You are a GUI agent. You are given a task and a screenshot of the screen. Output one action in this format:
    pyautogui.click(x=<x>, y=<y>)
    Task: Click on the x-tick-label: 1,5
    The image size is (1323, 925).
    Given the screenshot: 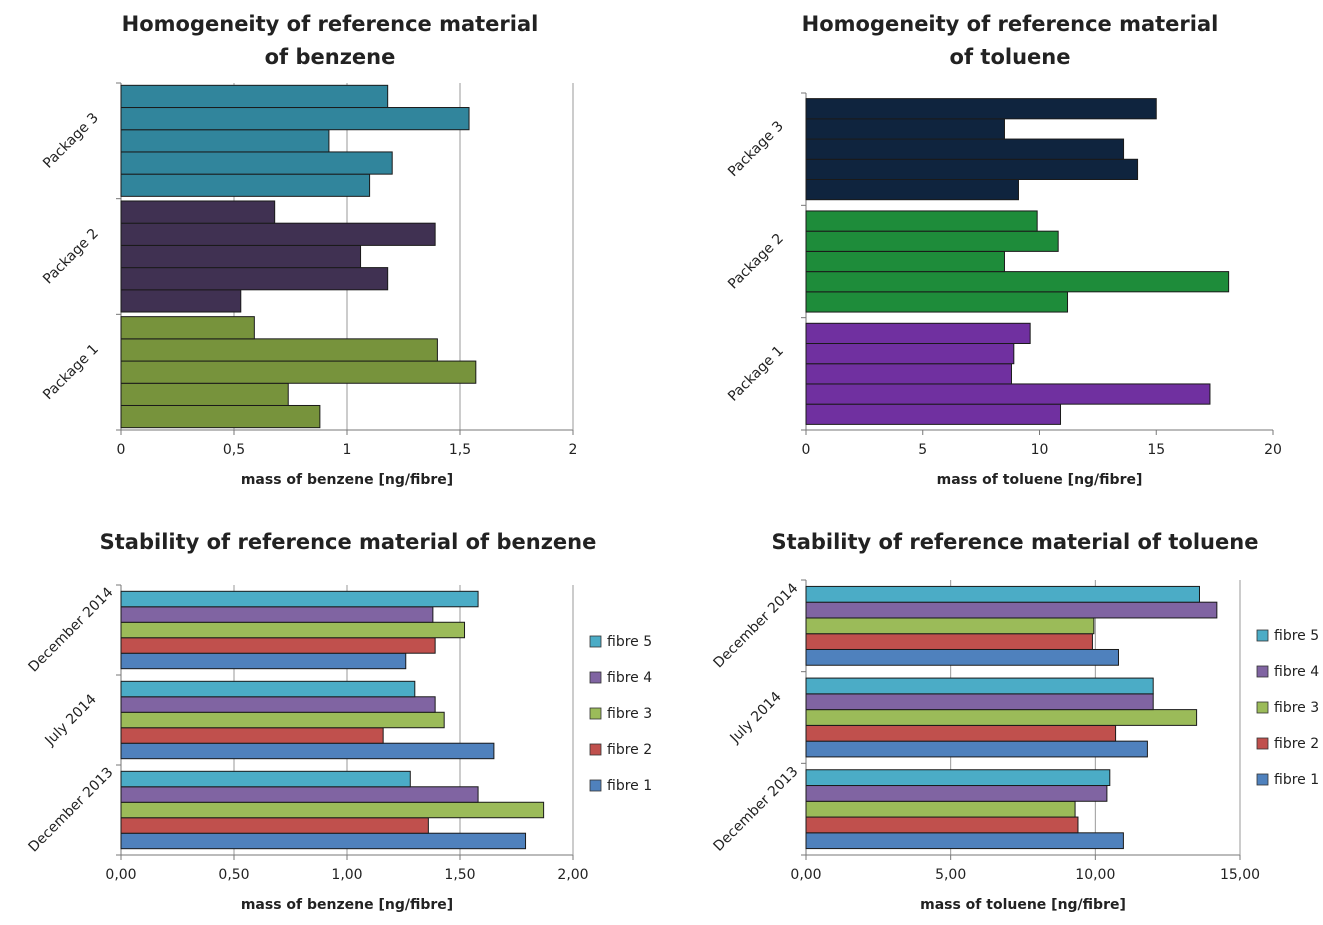 What is the action you would take?
    pyautogui.click(x=460, y=450)
    